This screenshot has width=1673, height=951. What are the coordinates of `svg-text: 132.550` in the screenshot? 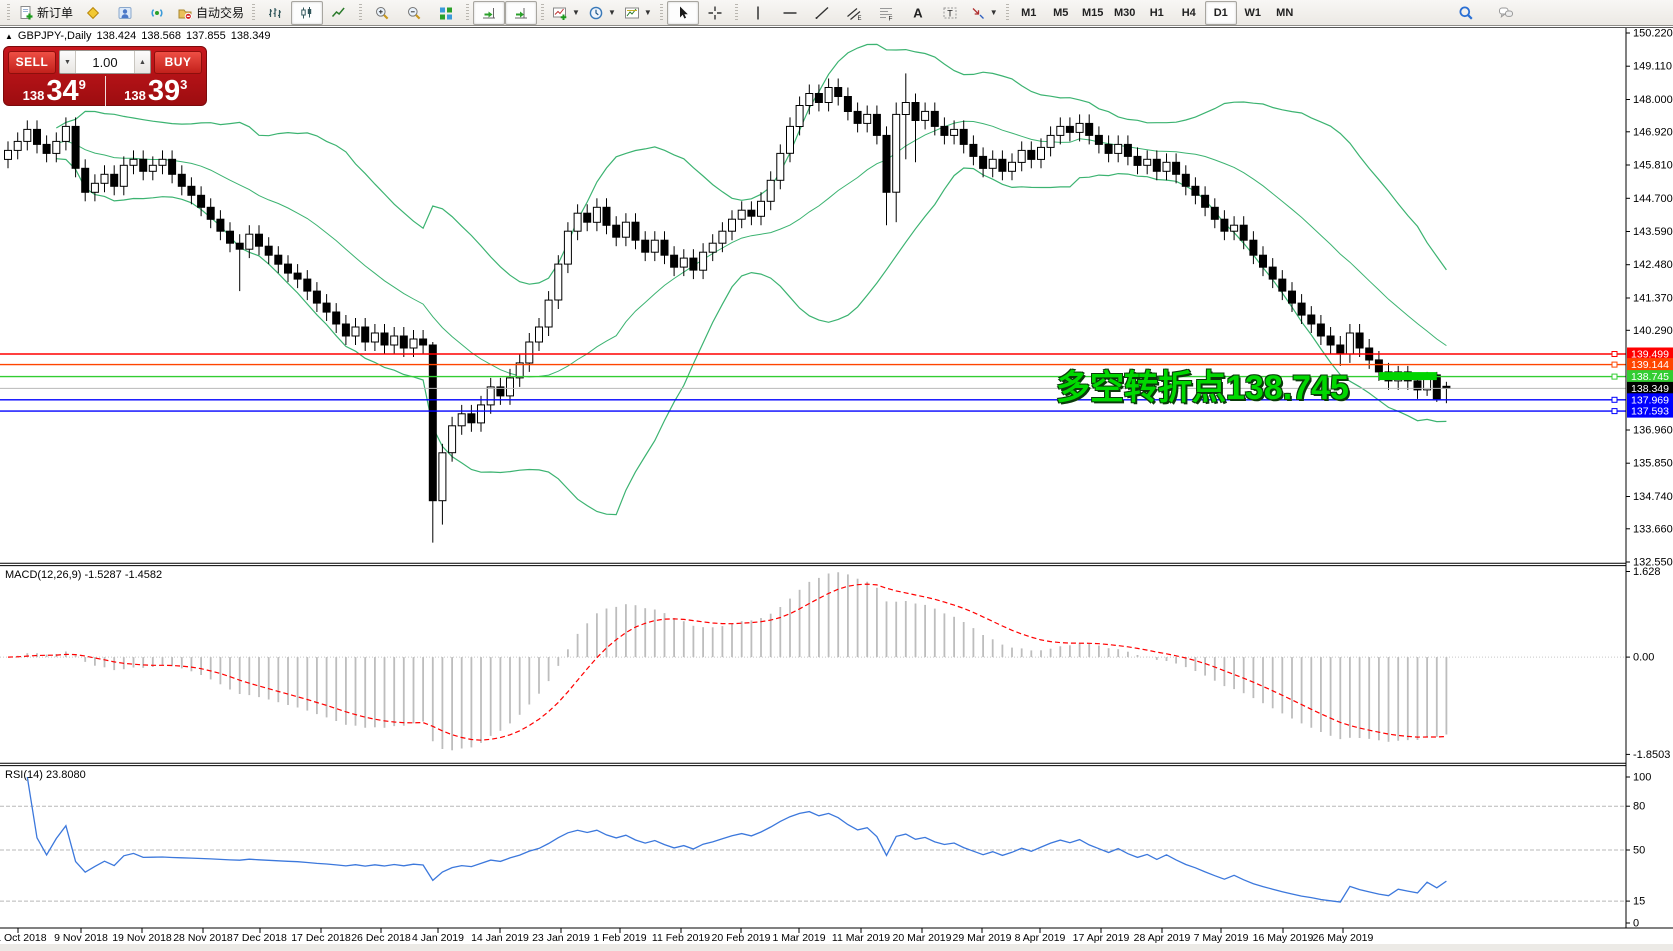 It's located at (1653, 563).